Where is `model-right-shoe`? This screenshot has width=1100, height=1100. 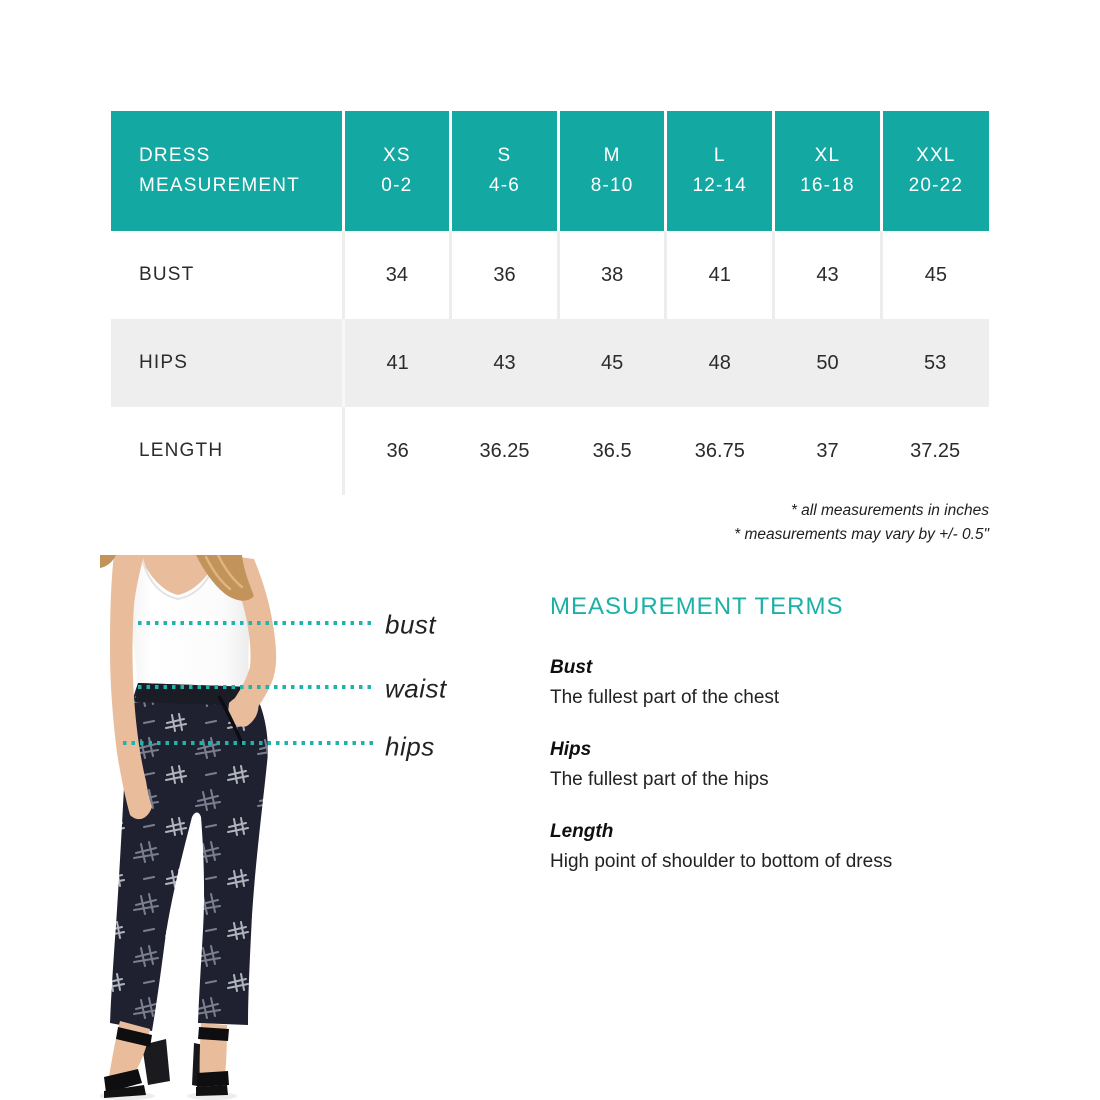 model-right-shoe is located at coordinates (210, 1059).